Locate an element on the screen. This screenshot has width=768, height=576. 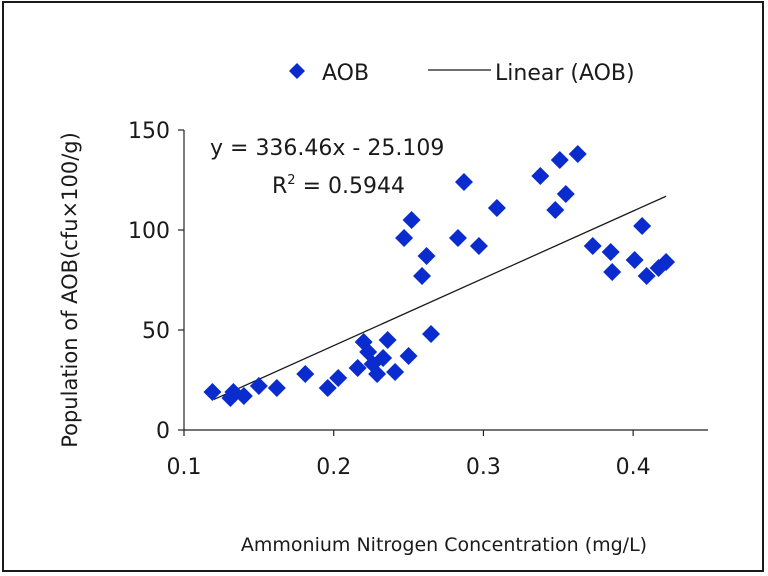
legend: AOB Linear (AOB) is located at coordinates (462, 73).